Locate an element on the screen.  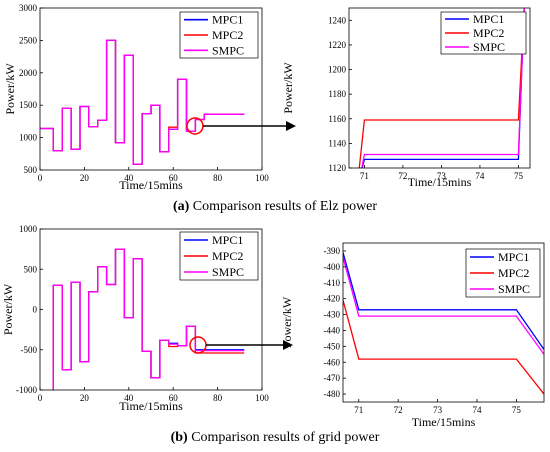
grid-zoom-xtick-label: 72 is located at coordinates (398, 410).